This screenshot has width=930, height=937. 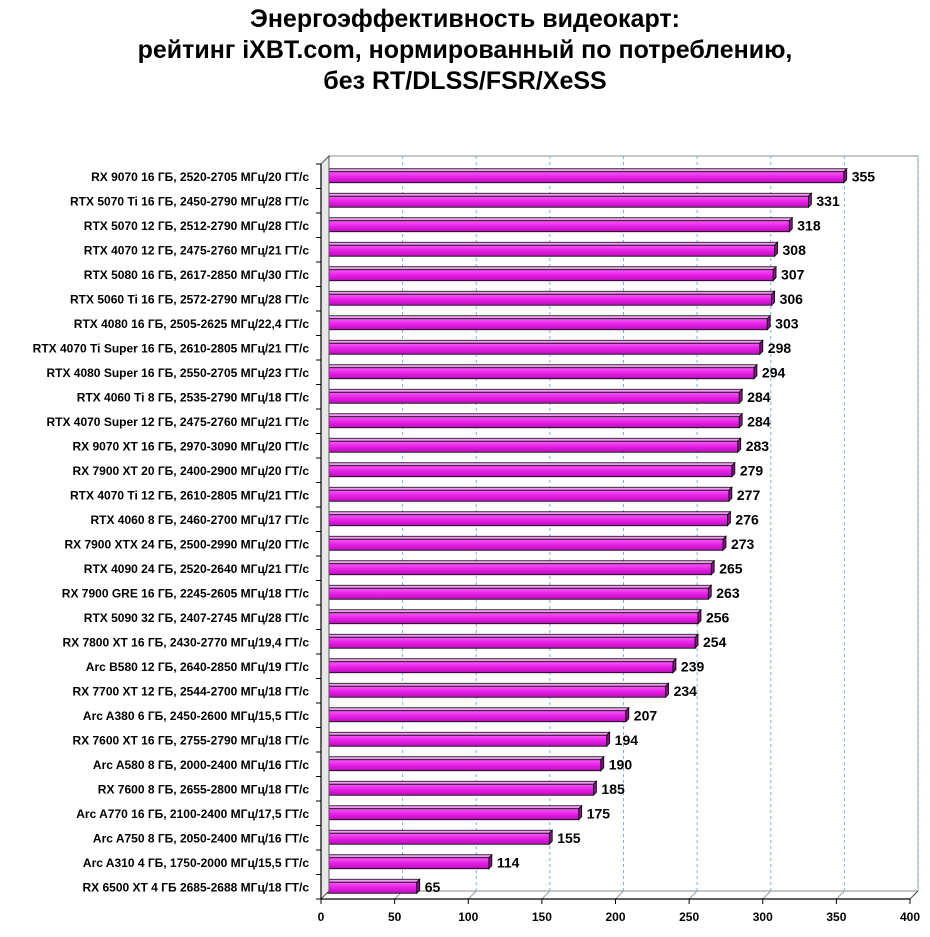 I want to click on category-label: Arc A770 16 ГБ, 2100-2400 МГц/17,5 ГТ/с, so click(x=192, y=814).